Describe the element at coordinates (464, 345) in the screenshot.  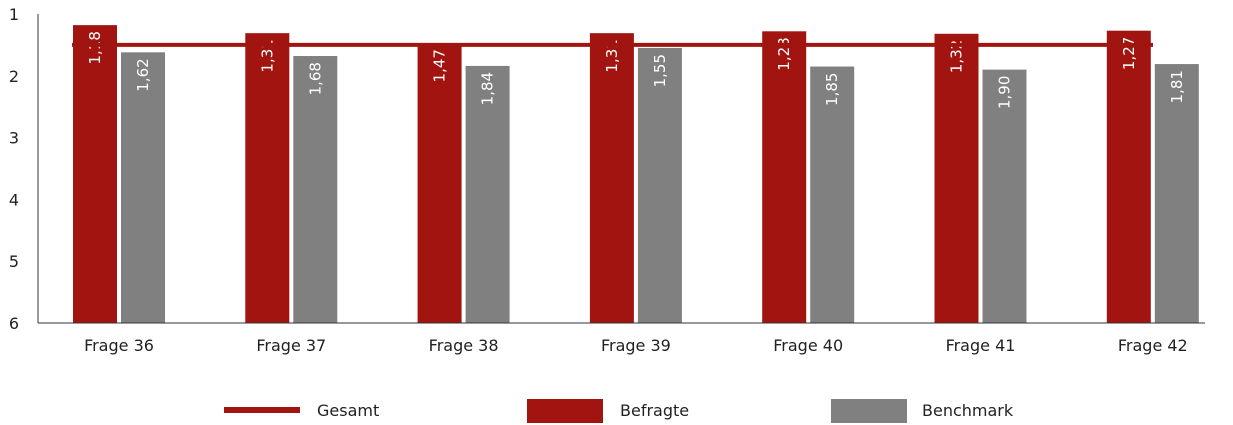
I see `category-label: Frage 38` at that location.